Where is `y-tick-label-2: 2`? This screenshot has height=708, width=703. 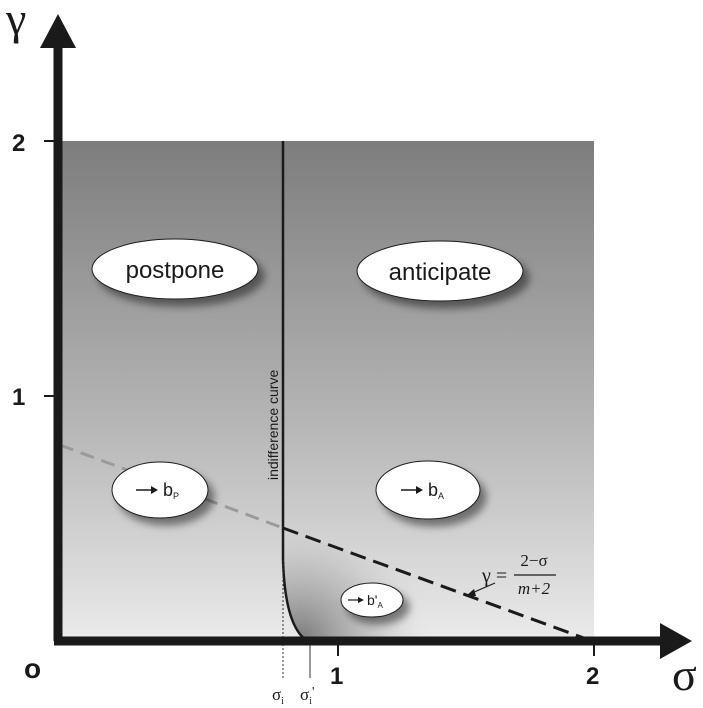 y-tick-label-2: 2 is located at coordinates (18, 143).